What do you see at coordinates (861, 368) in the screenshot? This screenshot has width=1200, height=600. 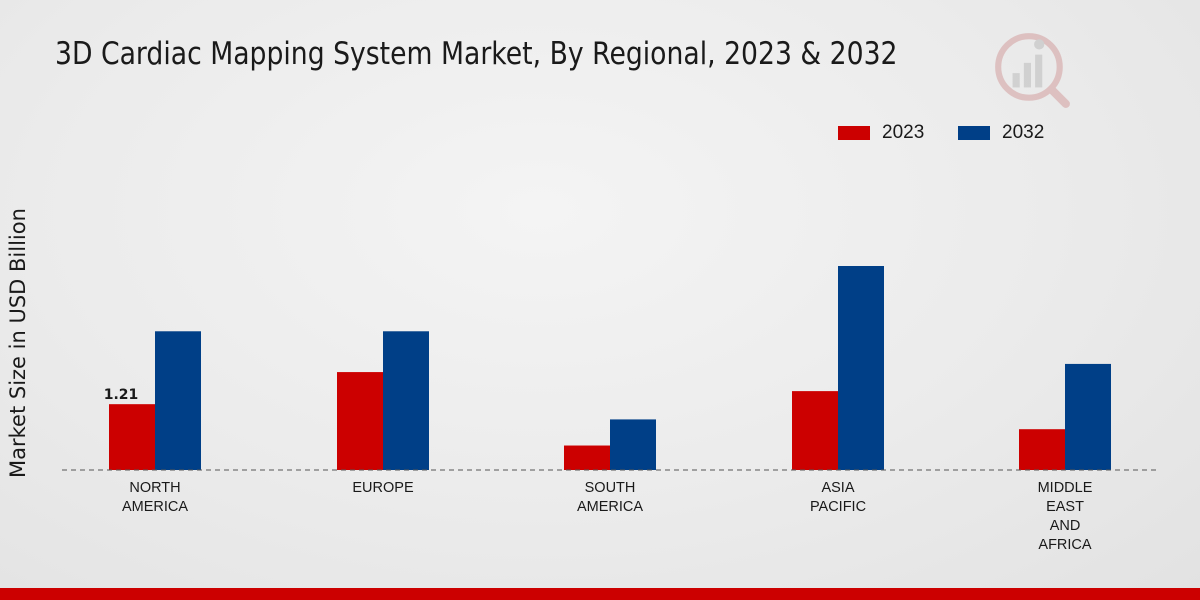 I see `bar-2032-asia-pacific` at bounding box center [861, 368].